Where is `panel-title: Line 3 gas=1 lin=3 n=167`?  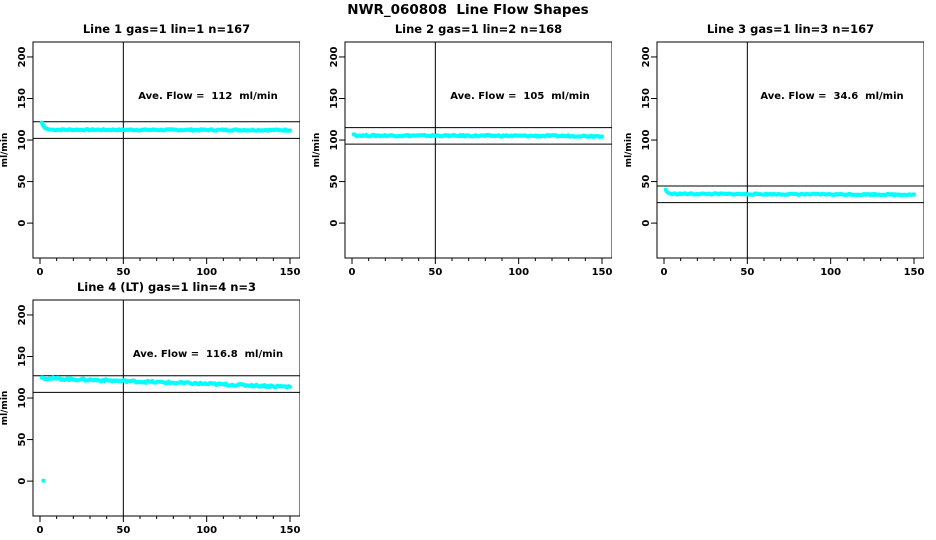
panel-title: Line 3 gas=1 lin=3 n=167 is located at coordinates (790, 29).